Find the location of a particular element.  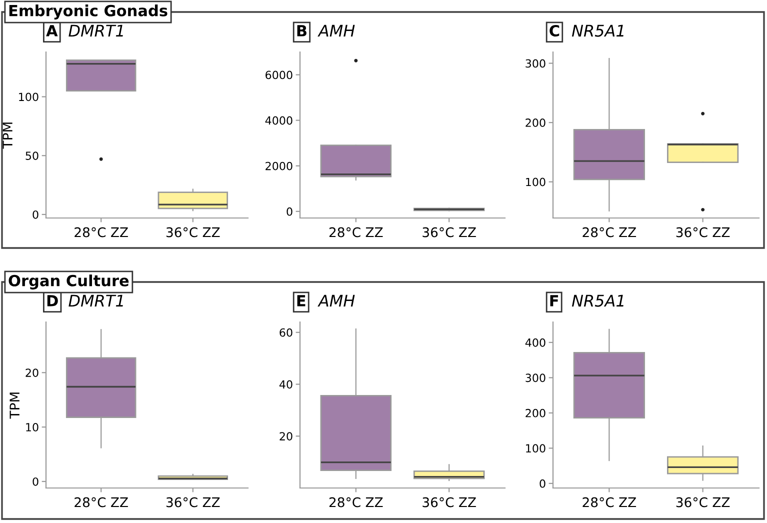

y-tick-label: 40 is located at coordinates (285, 384).